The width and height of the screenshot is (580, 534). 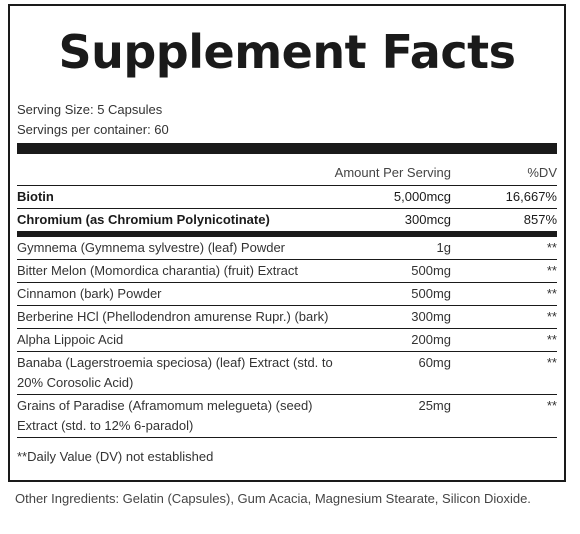 What do you see at coordinates (287, 52) in the screenshot?
I see `panel-title: Supplement Facts` at bounding box center [287, 52].